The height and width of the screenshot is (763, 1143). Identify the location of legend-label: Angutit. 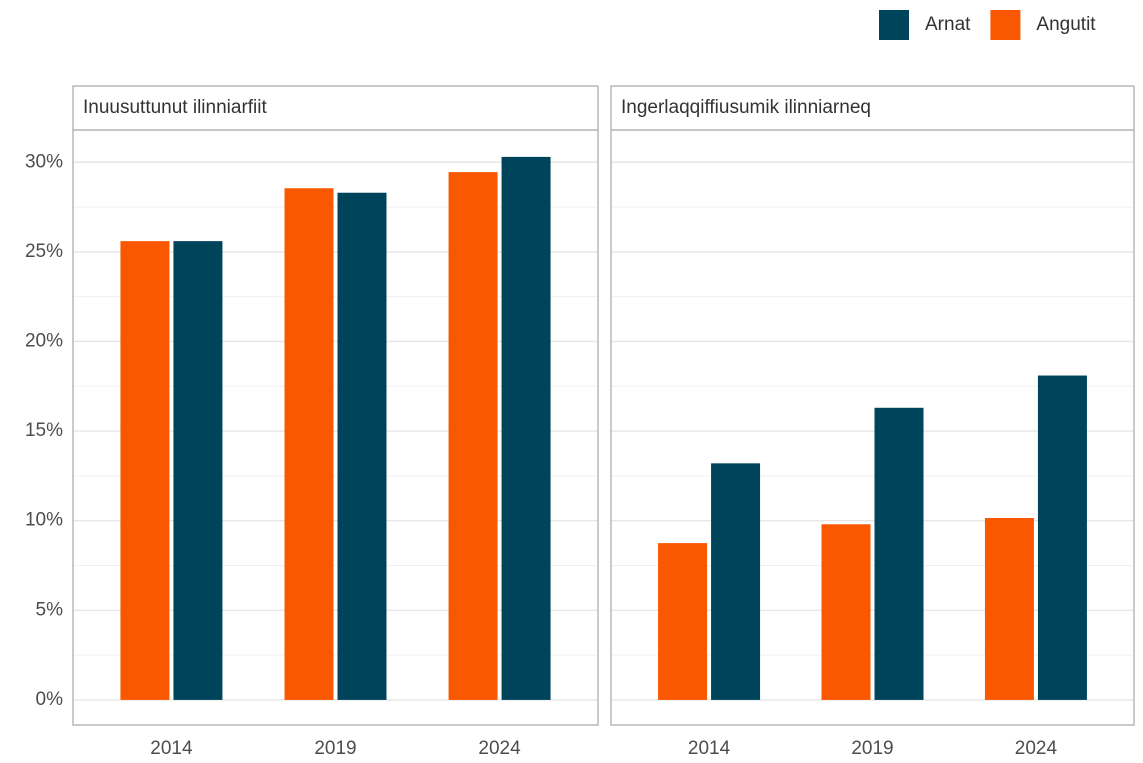
(1066, 24).